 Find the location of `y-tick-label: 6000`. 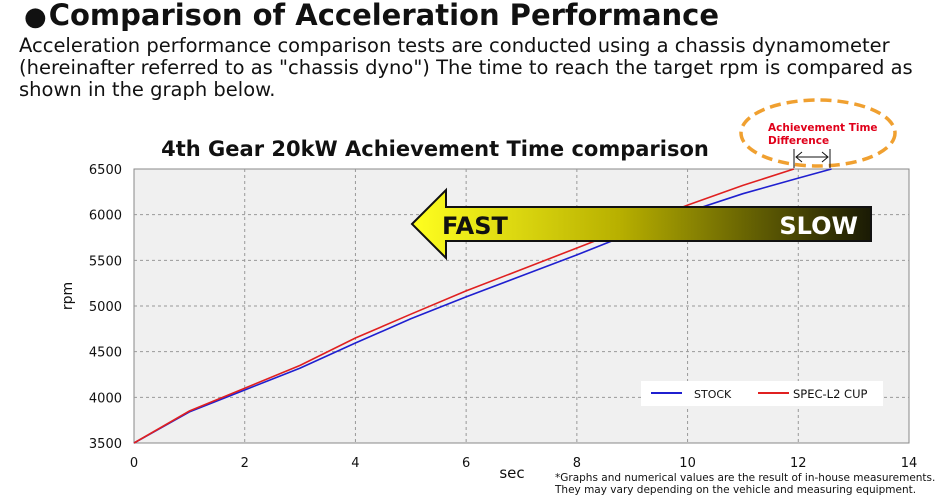

y-tick-label: 6000 is located at coordinates (105, 216).